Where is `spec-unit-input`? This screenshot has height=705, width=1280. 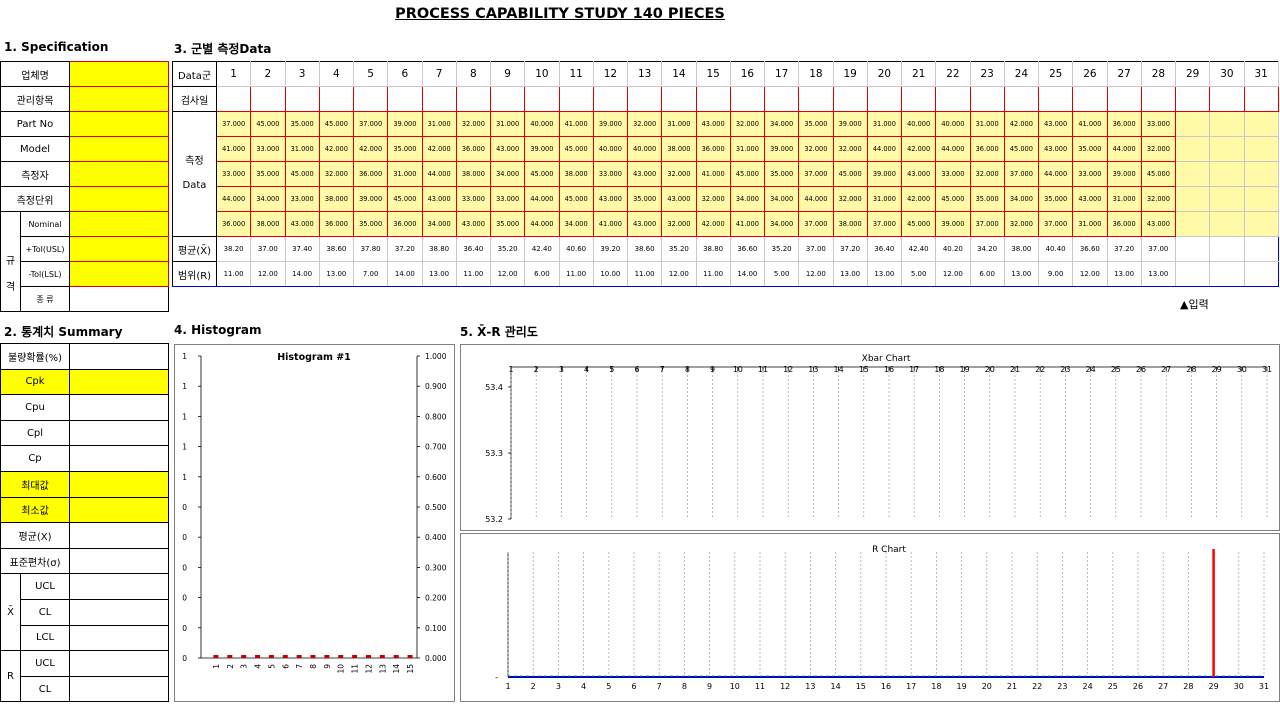 spec-unit-input is located at coordinates (119, 199).